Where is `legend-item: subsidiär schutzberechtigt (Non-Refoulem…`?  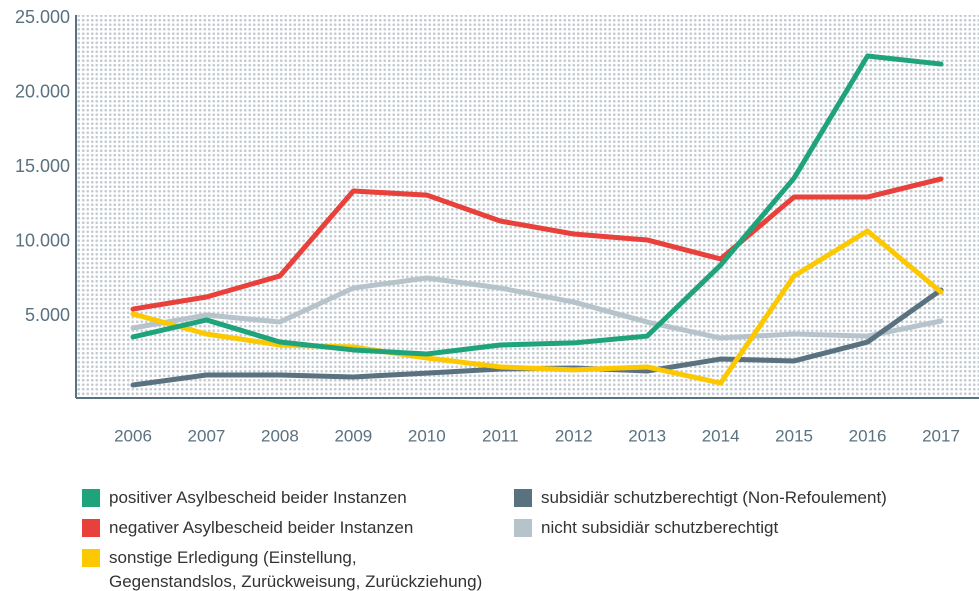
legend-item: subsidiär schutzberechtigt (Non-Refoulem… is located at coordinates (700, 498).